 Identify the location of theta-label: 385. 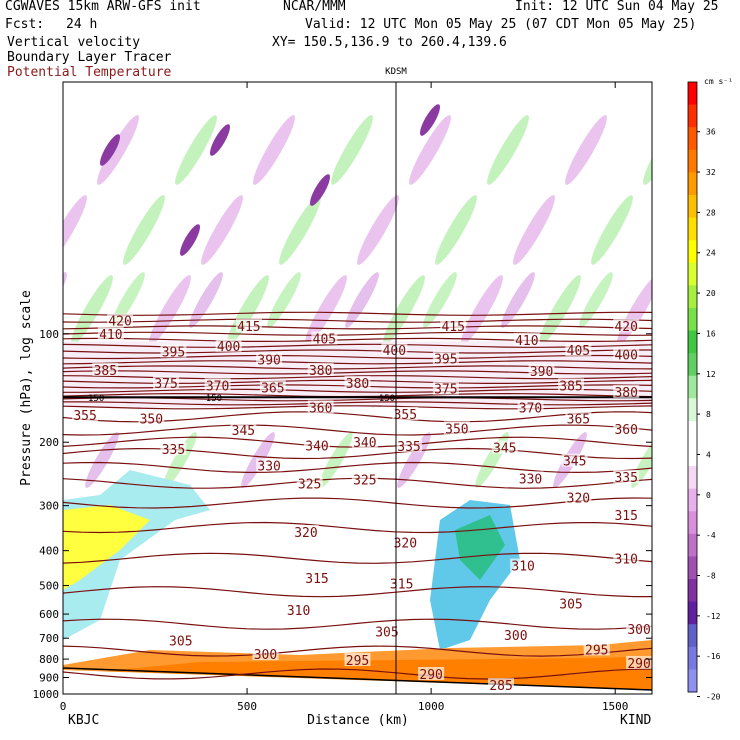
(105, 371).